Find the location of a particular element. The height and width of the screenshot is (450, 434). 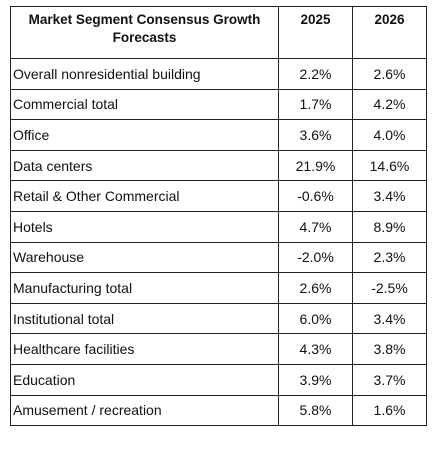

table-row: Commercial total 1.7% 4.2% is located at coordinates (218, 104).